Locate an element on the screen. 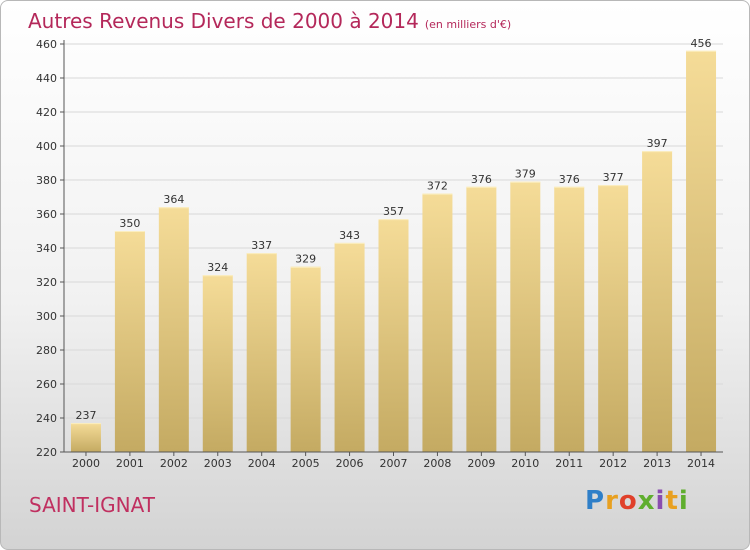 The height and width of the screenshot is (550, 750). proxiti-logo: Proxiti is located at coordinates (637, 501).